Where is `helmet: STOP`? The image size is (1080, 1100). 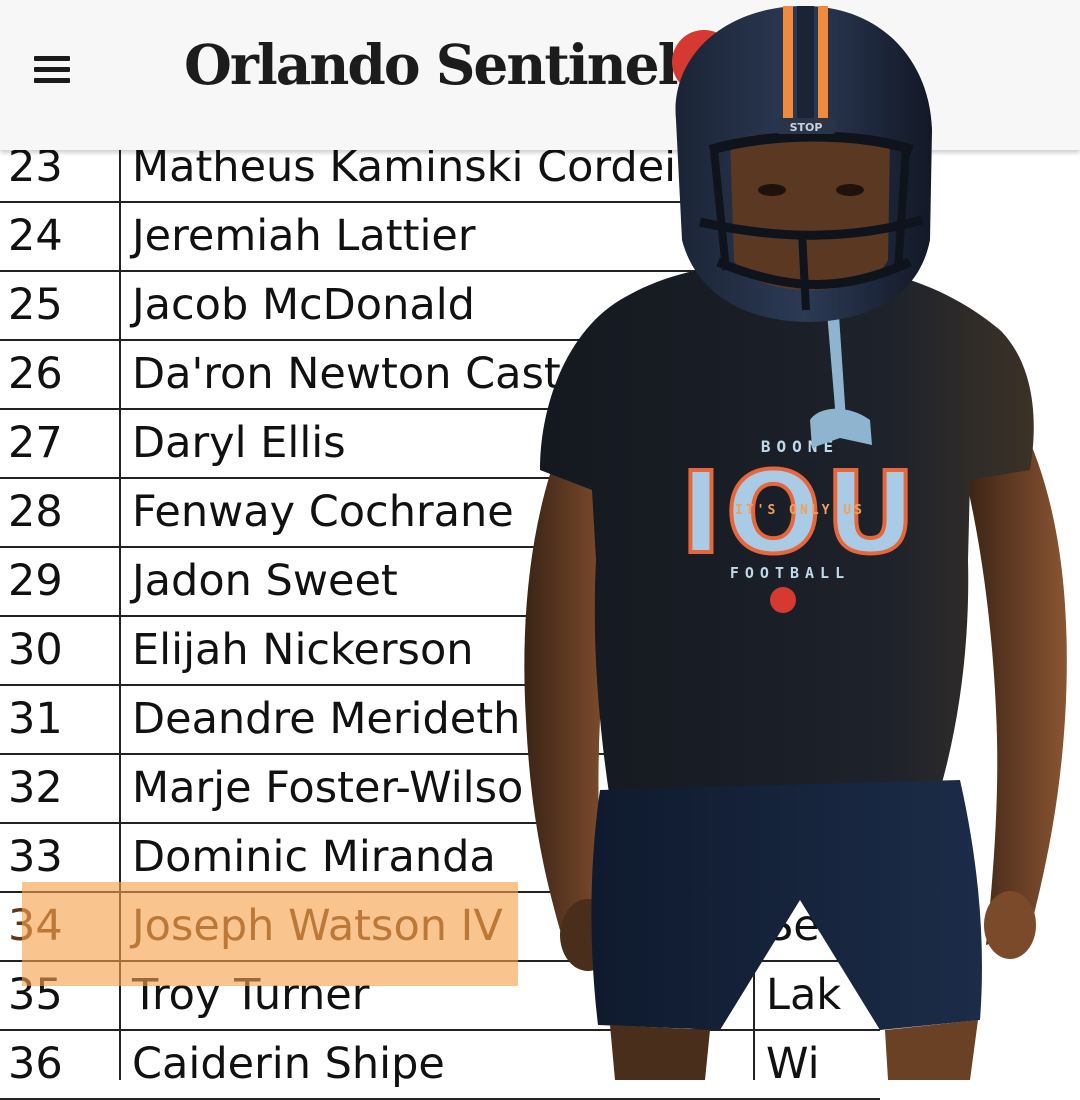
helmet: STOP is located at coordinates (803, 163).